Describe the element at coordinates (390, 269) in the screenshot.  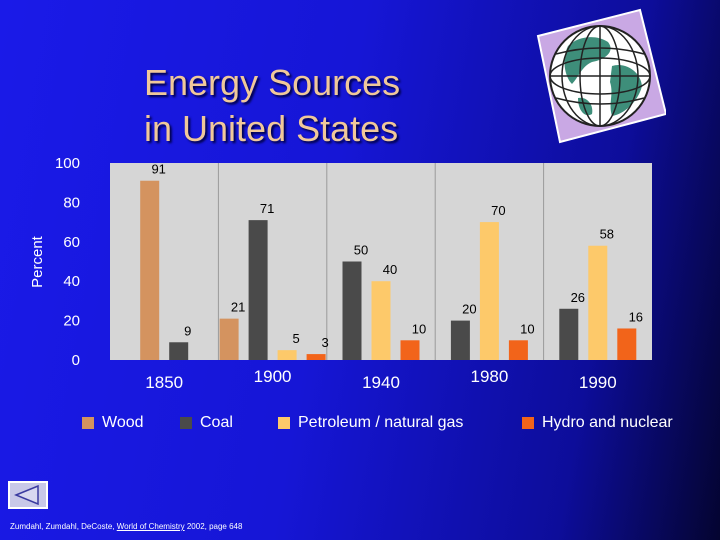
I see `data-label: 40` at that location.